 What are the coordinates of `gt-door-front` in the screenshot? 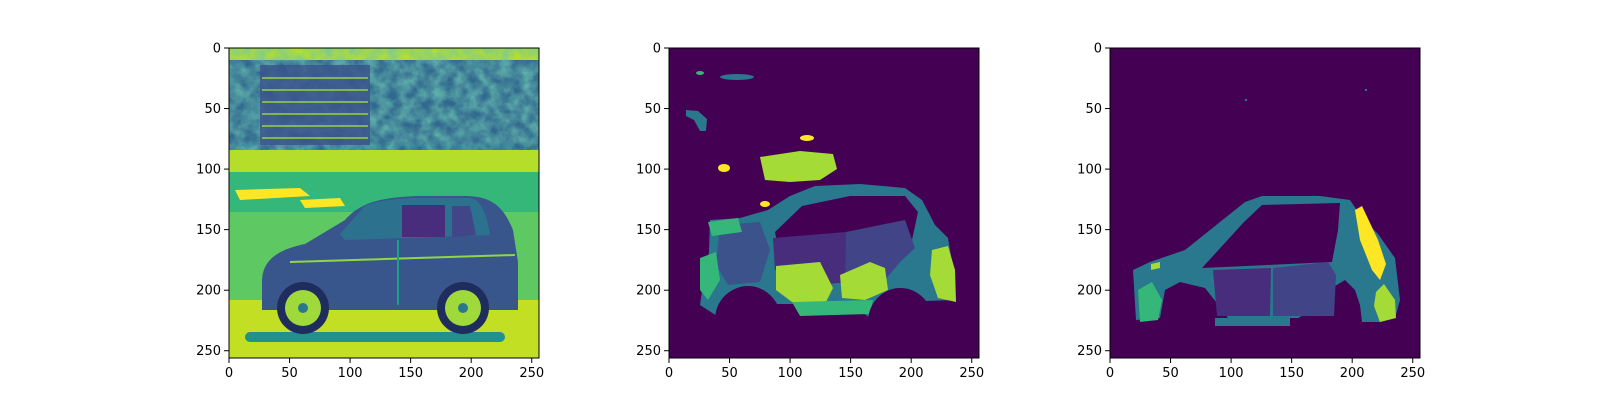 It's located at (1242, 292).